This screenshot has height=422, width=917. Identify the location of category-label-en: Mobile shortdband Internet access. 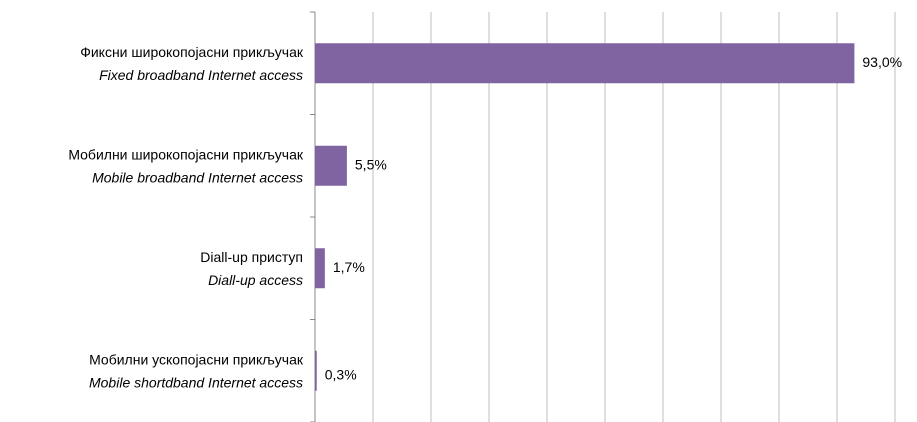
(196, 382).